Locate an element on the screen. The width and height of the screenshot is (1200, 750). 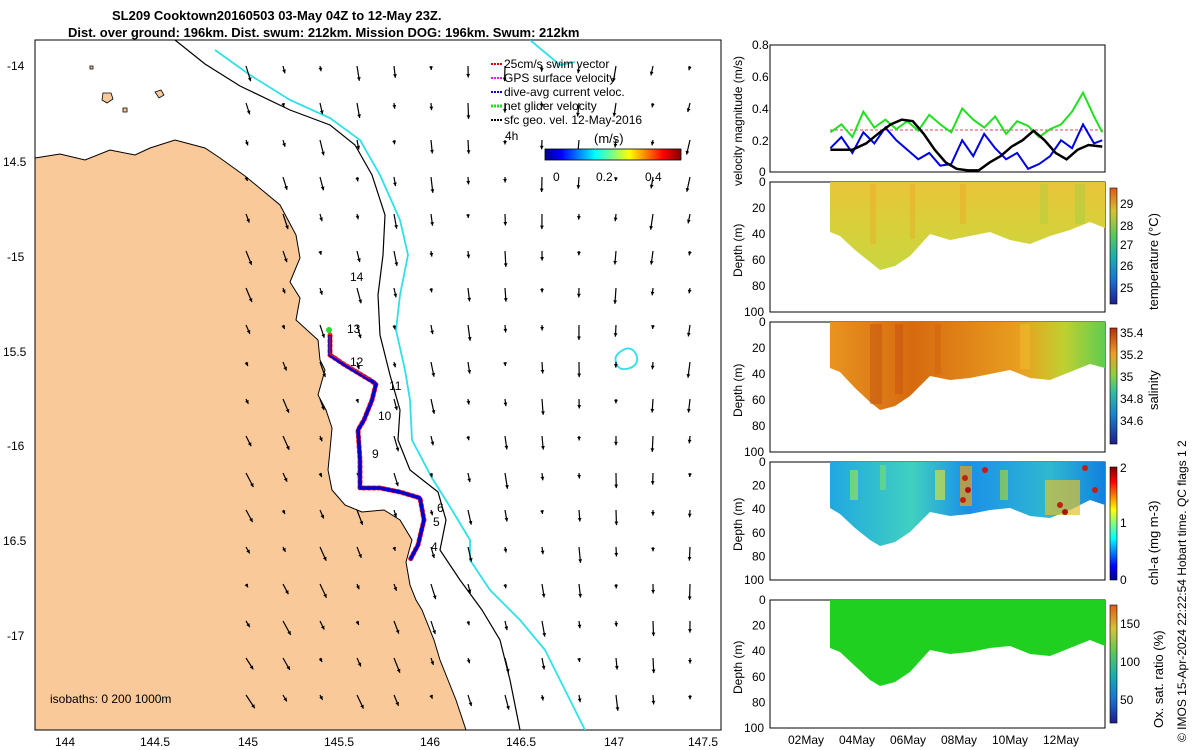
track-label-13: 13 is located at coordinates (354, 329).